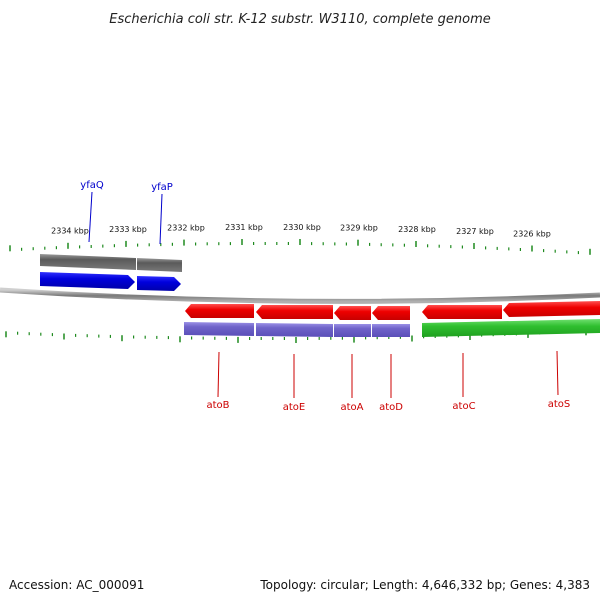 The width and height of the screenshot is (600, 600). Describe the element at coordinates (90, 217) in the screenshot. I see `label-line-yfaQ` at that location.